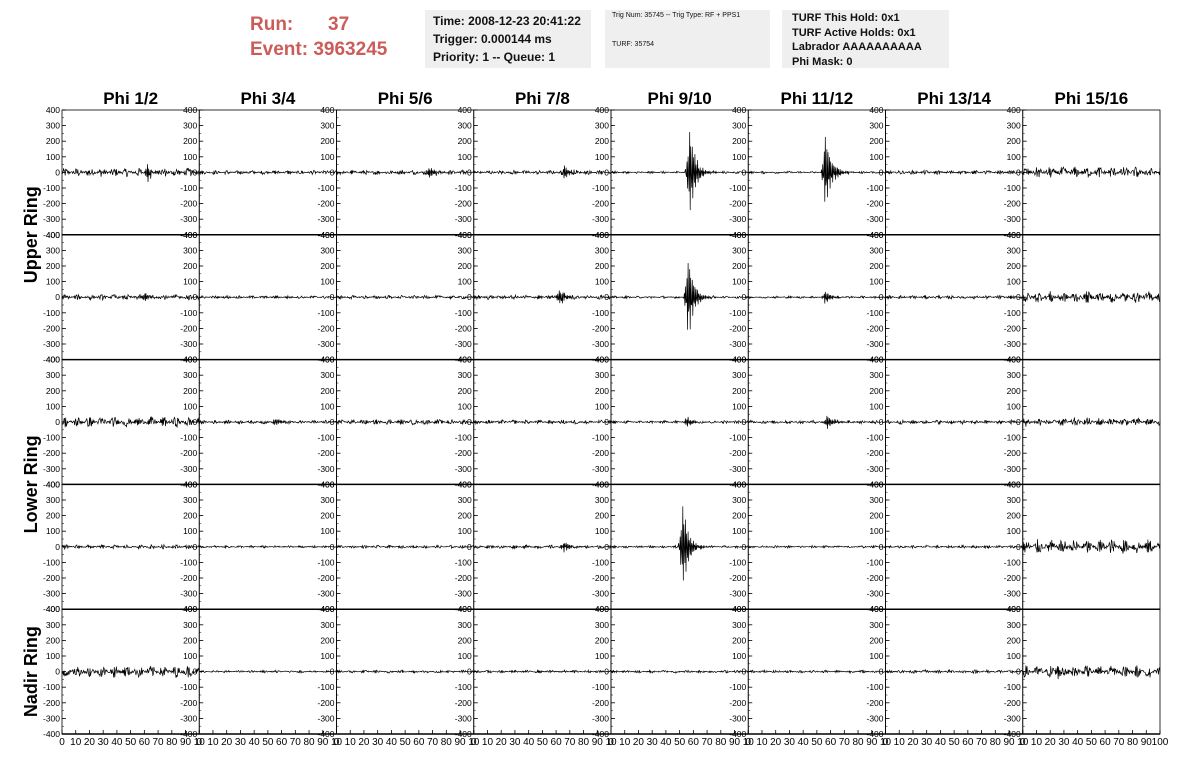 Image resolution: width=1196 pixels, height=772 pixels. I want to click on column-title-4: Phi 7/8, so click(542, 98).